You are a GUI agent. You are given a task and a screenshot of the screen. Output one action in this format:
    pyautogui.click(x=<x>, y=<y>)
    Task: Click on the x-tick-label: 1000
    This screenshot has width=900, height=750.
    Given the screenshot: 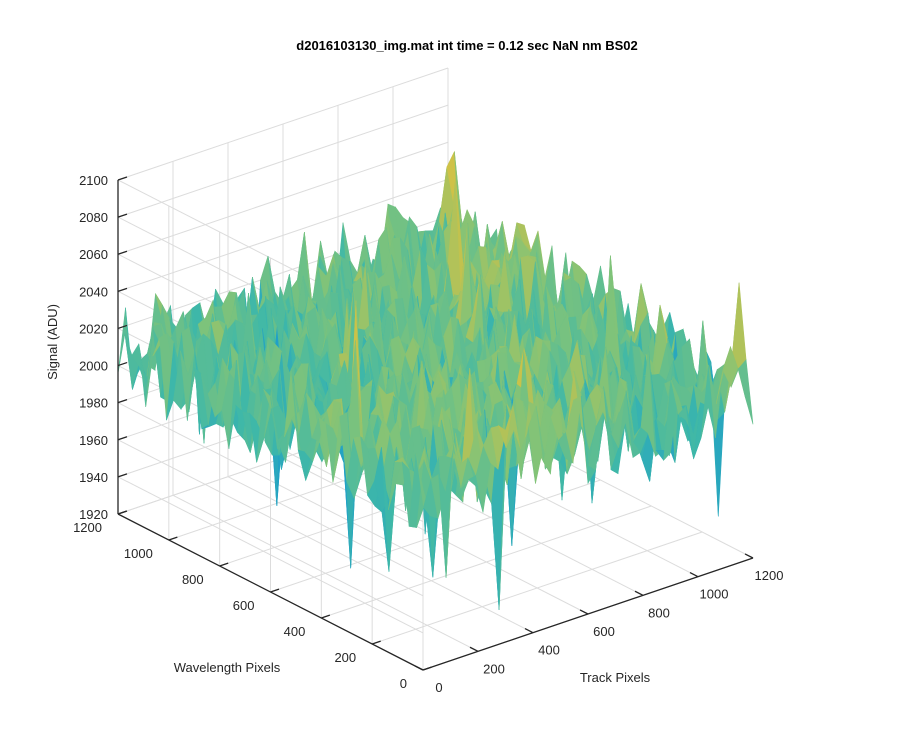 What is the action you would take?
    pyautogui.click(x=714, y=594)
    